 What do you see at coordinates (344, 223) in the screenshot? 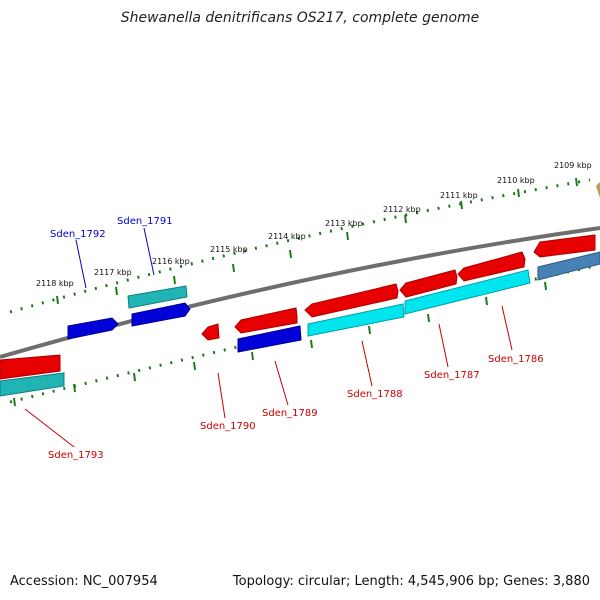
I see `kbp-label: 2113 kbp` at bounding box center [344, 223].